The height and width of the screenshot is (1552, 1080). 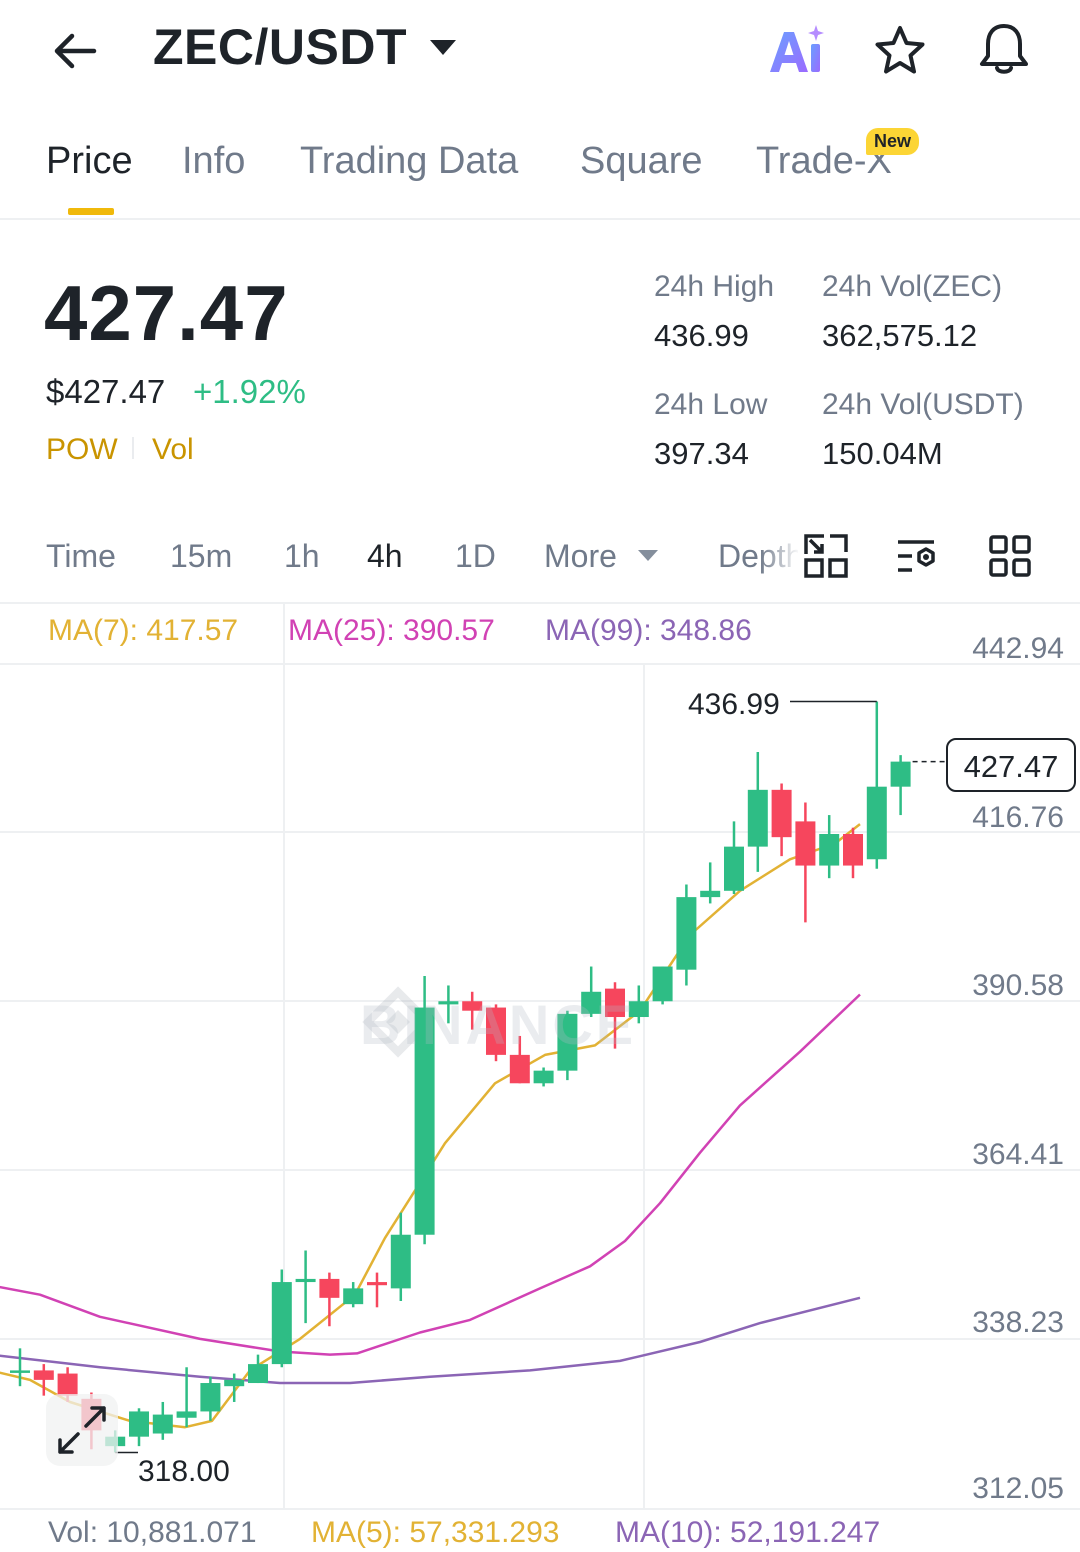 I want to click on interval-more: More, so click(x=580, y=556).